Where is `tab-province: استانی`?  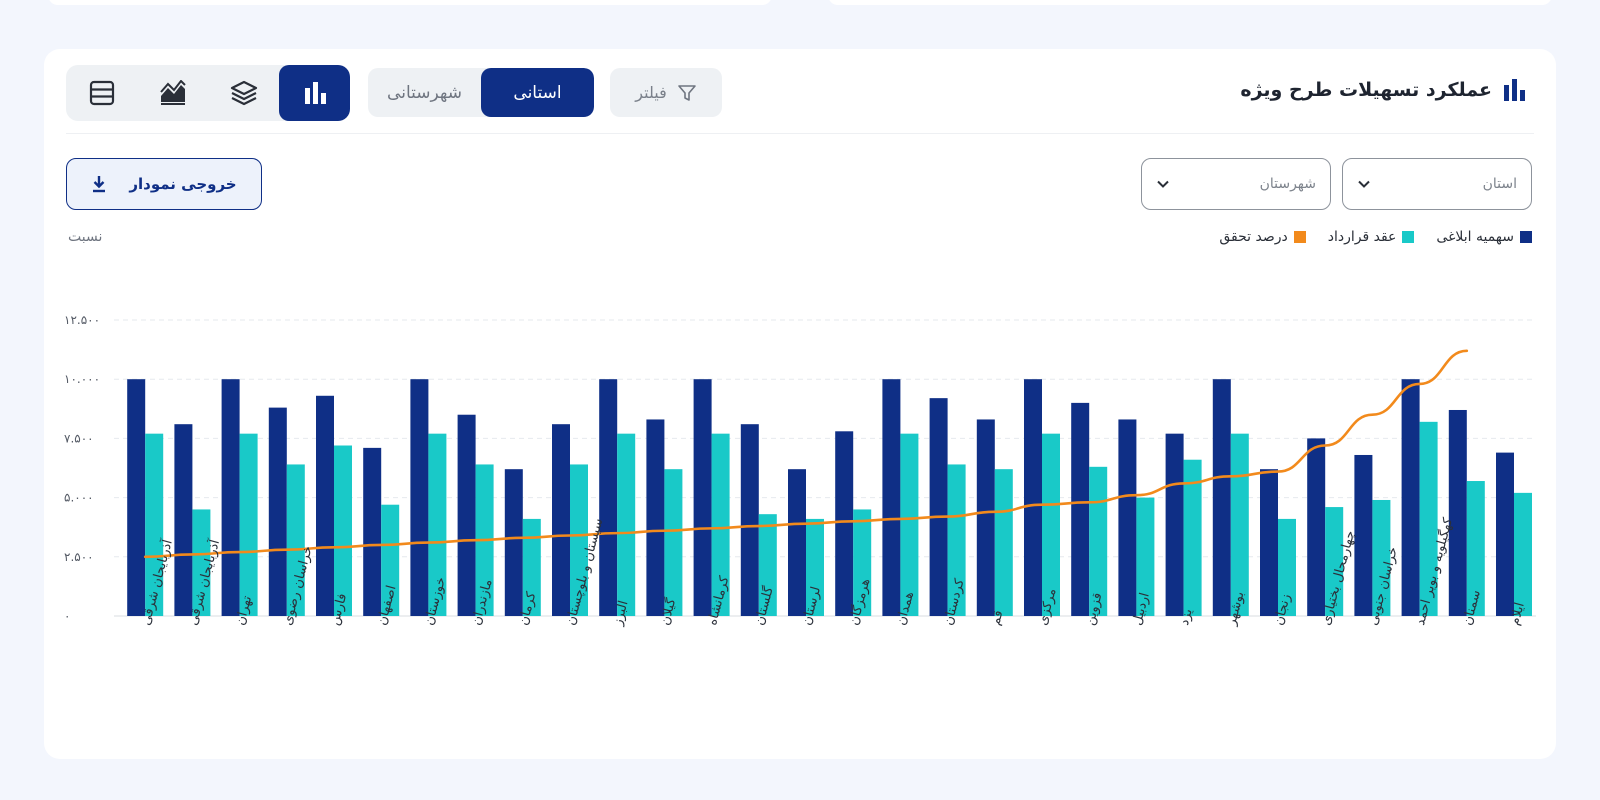
tab-province: استانی is located at coordinates (537, 92).